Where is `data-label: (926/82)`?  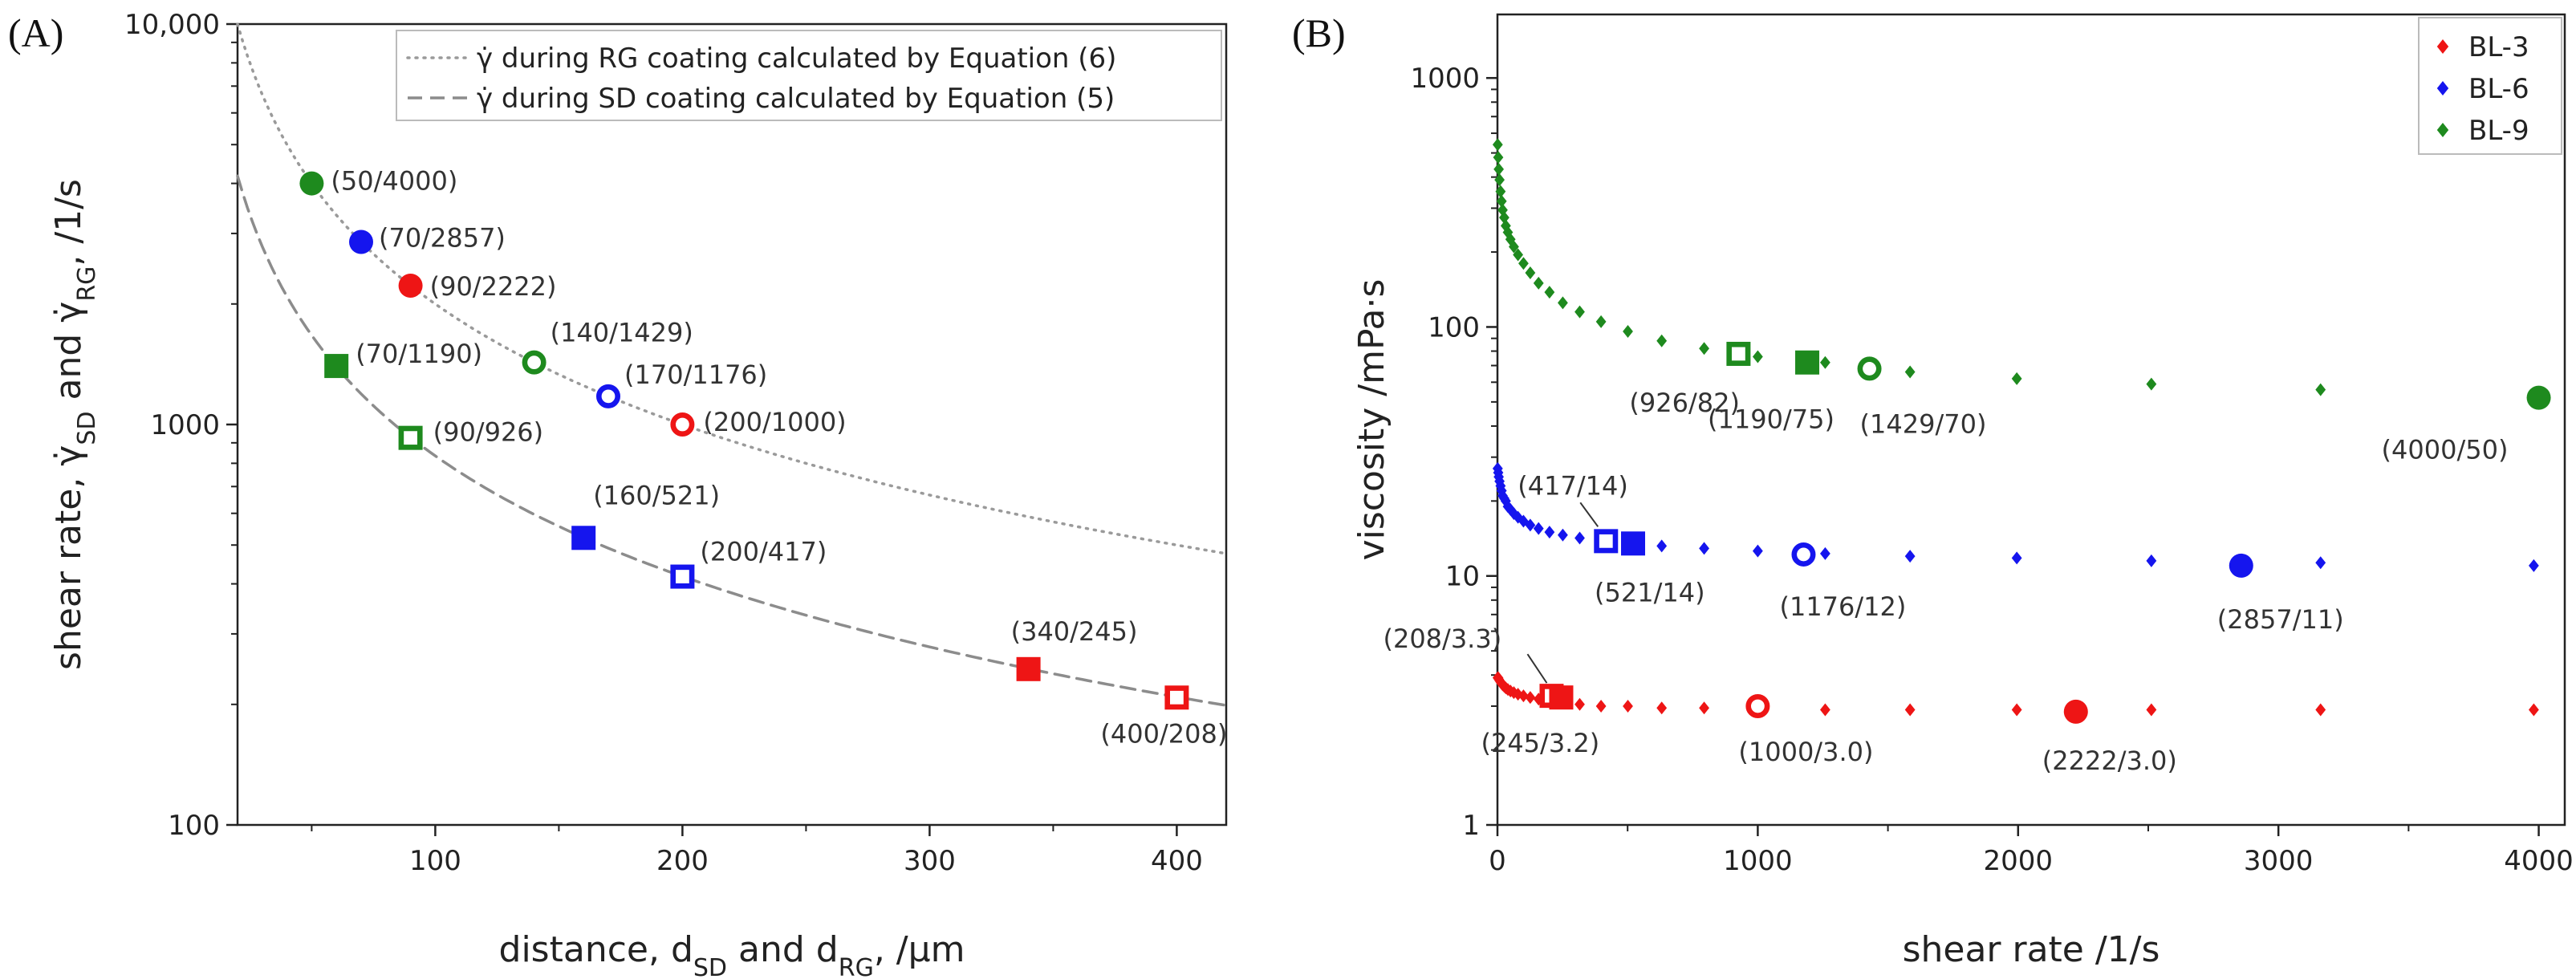
data-label: (926/82) is located at coordinates (1684, 403).